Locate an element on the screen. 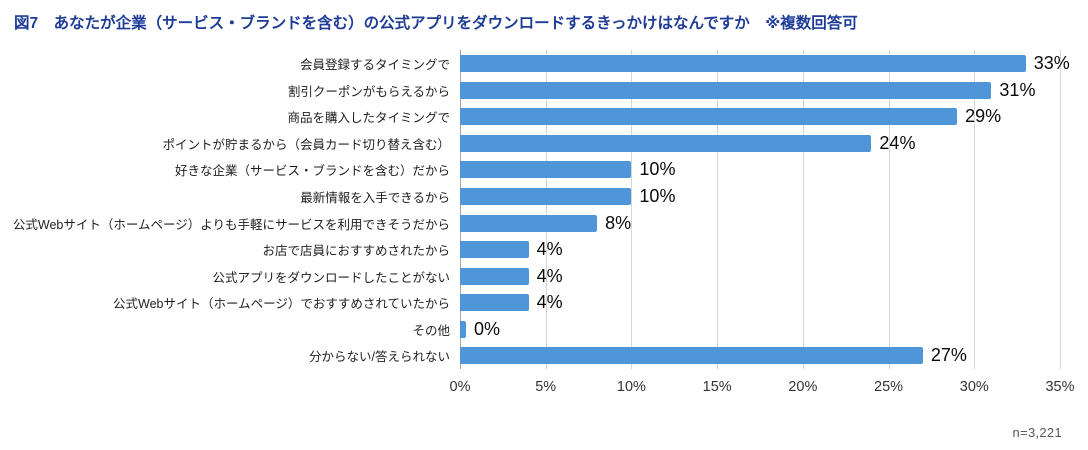  x-tick-label: 35% is located at coordinates (1060, 387).